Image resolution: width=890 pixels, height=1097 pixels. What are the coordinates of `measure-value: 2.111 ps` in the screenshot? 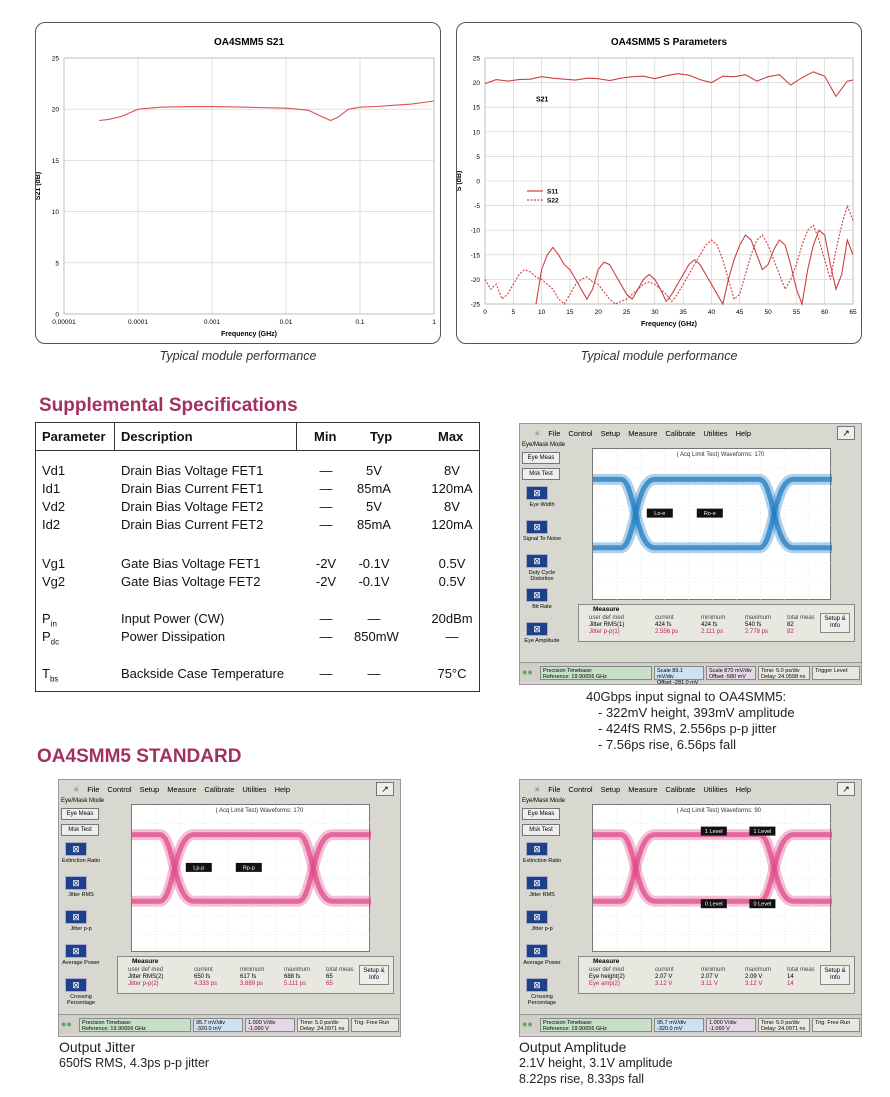 It's located at (712, 632).